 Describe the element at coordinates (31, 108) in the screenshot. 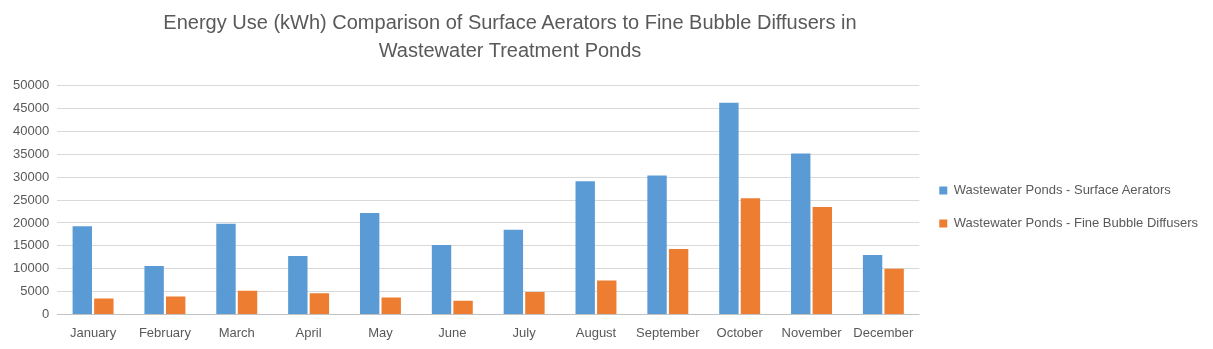

I see `y-tick-label: 45000` at that location.